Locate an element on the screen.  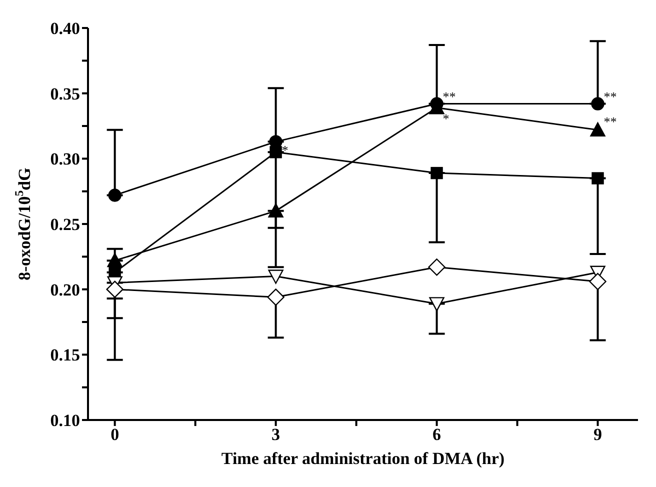
y-tick-label: 0.30 is located at coordinates (65, 159).